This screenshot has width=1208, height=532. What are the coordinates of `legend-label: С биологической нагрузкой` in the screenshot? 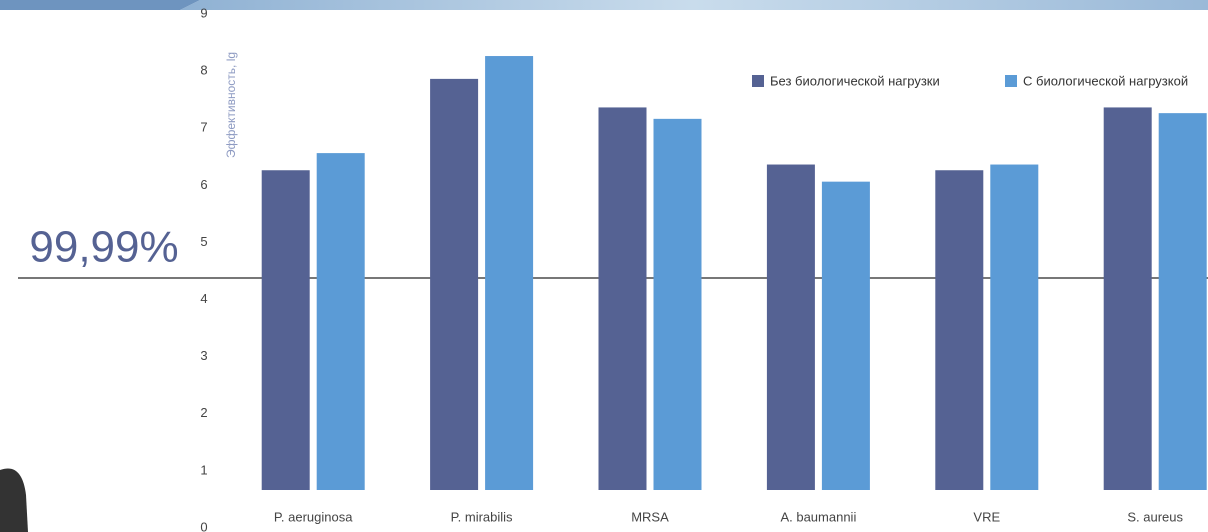 It's located at (1105, 80).